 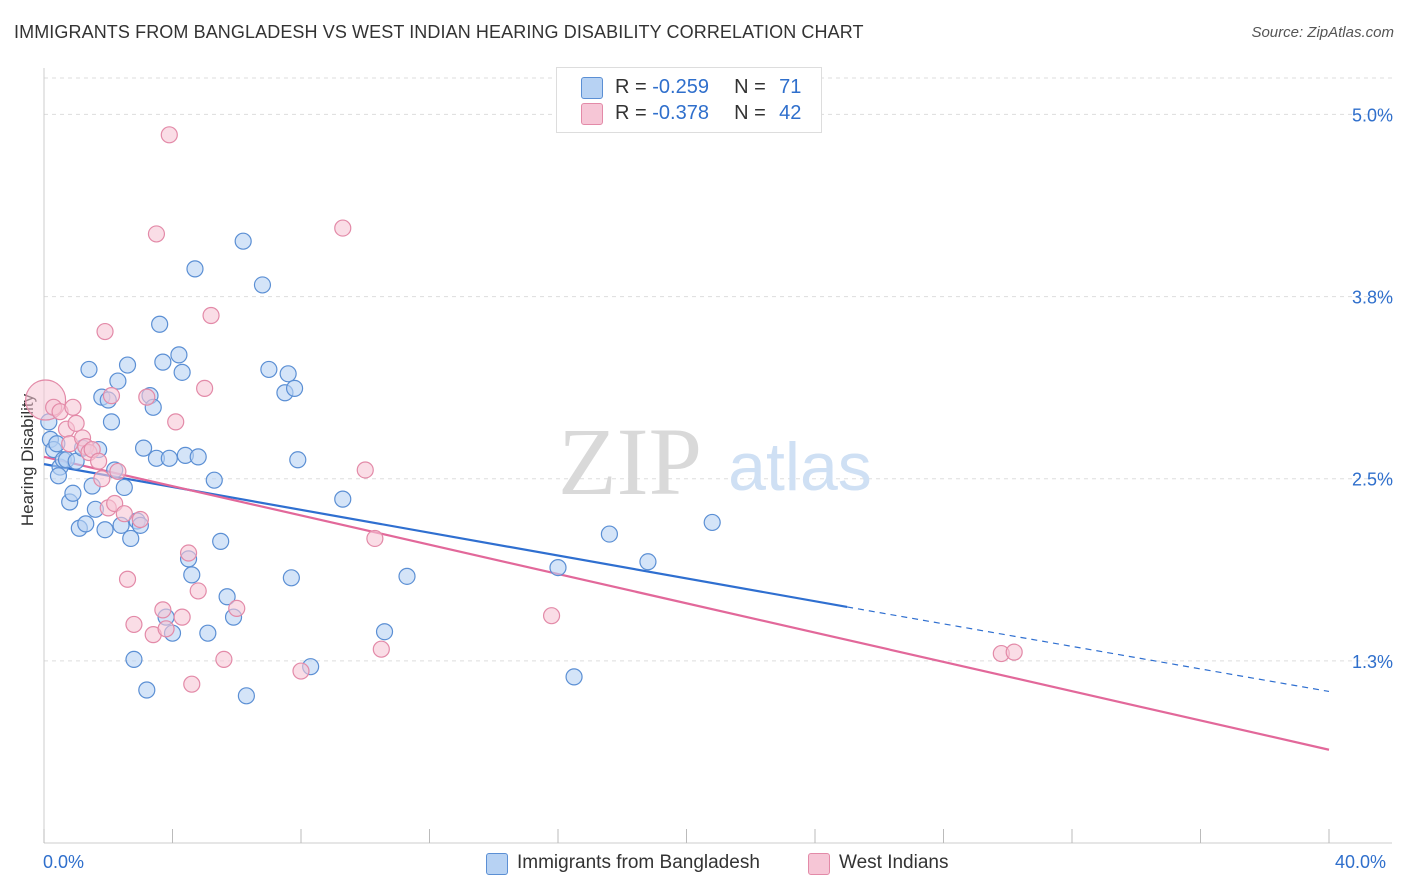 I want to click on n-value: 42, so click(x=790, y=113).